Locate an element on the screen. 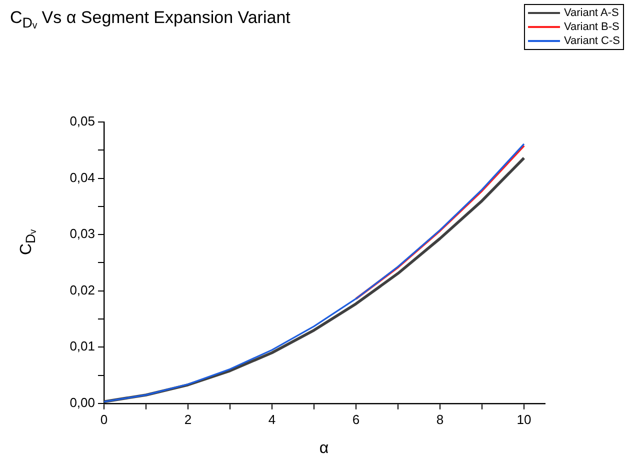 Image resolution: width=626 pixels, height=469 pixels. y-tick-label: 0,04 is located at coordinates (82, 177).